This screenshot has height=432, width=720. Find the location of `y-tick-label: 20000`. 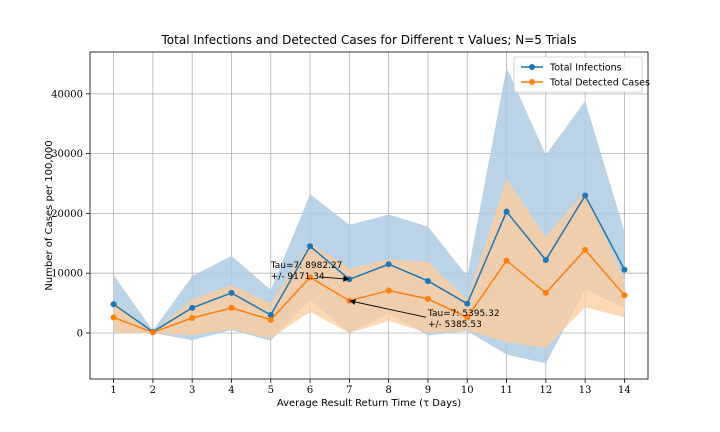

y-tick-label: 20000 is located at coordinates (67, 214).